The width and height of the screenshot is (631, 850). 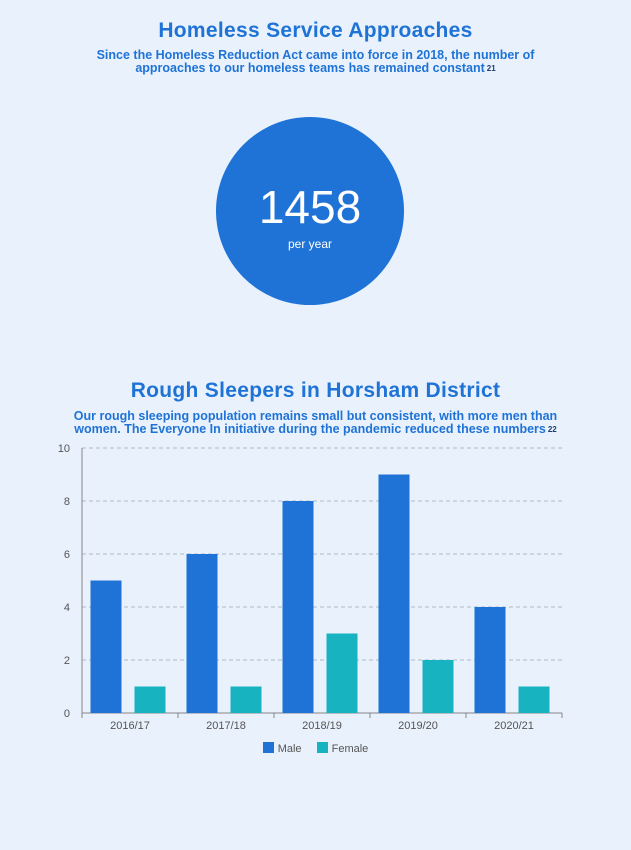 I want to click on y-tick-label: 2, so click(x=67, y=661).